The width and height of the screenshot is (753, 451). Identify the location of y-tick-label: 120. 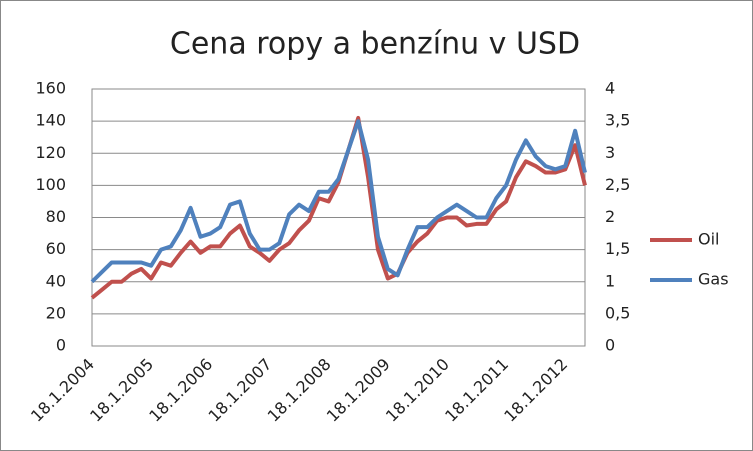
(50, 152).